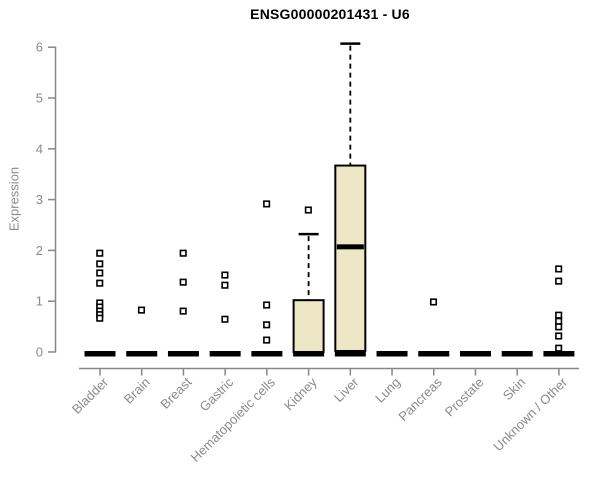 The height and width of the screenshot is (500, 600). What do you see at coordinates (39, 199) in the screenshot?
I see `y-tick-label: 3` at bounding box center [39, 199].